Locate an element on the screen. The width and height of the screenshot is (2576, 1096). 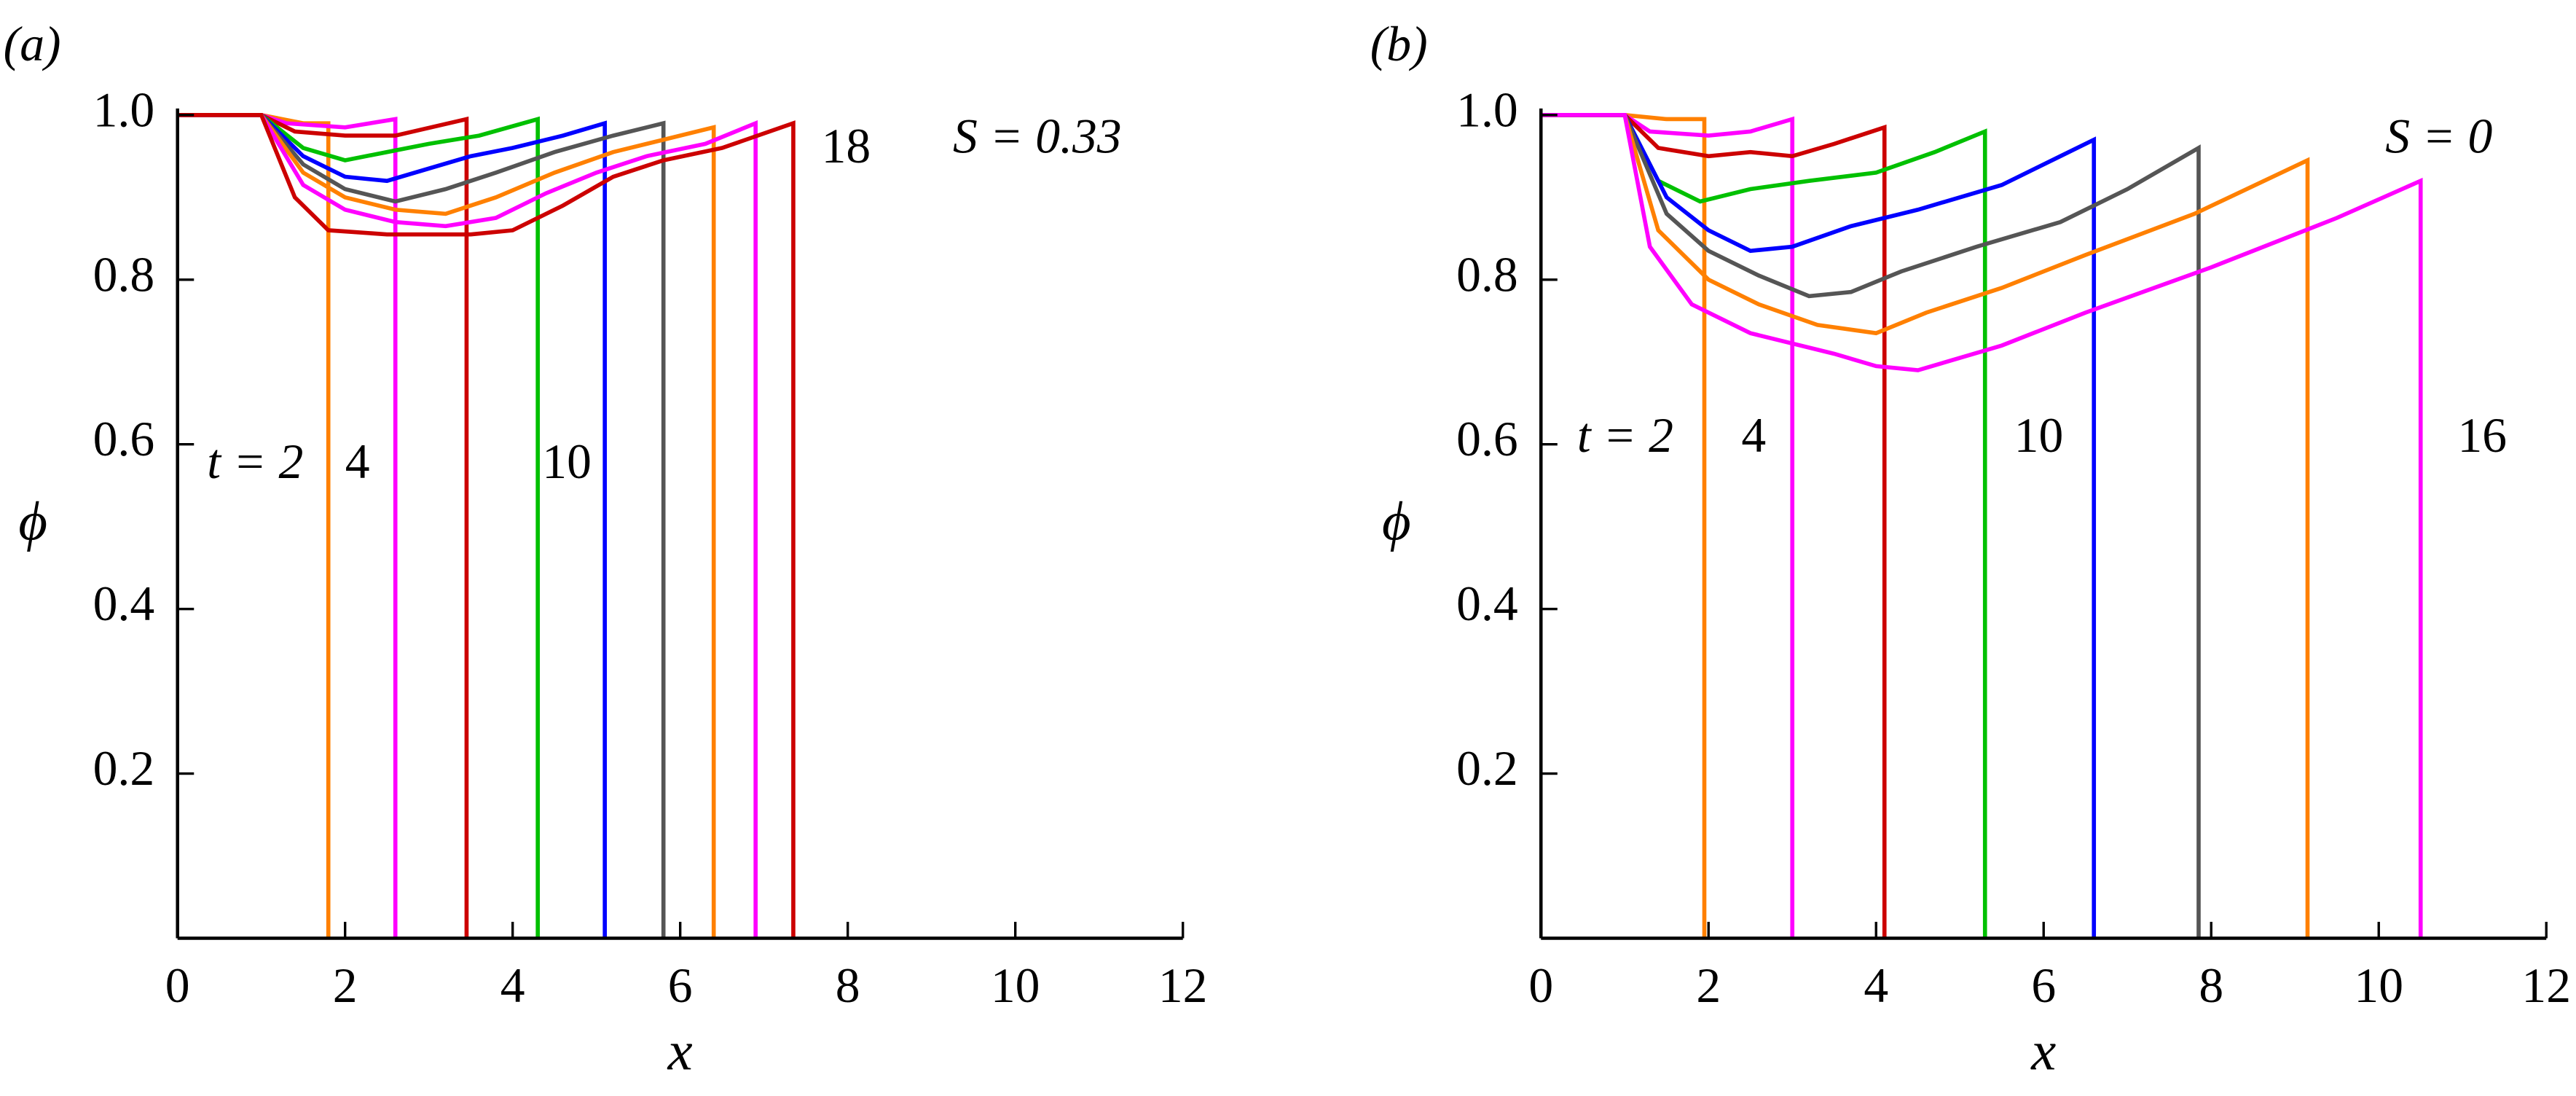
panel-label: (b) is located at coordinates (1399, 44).